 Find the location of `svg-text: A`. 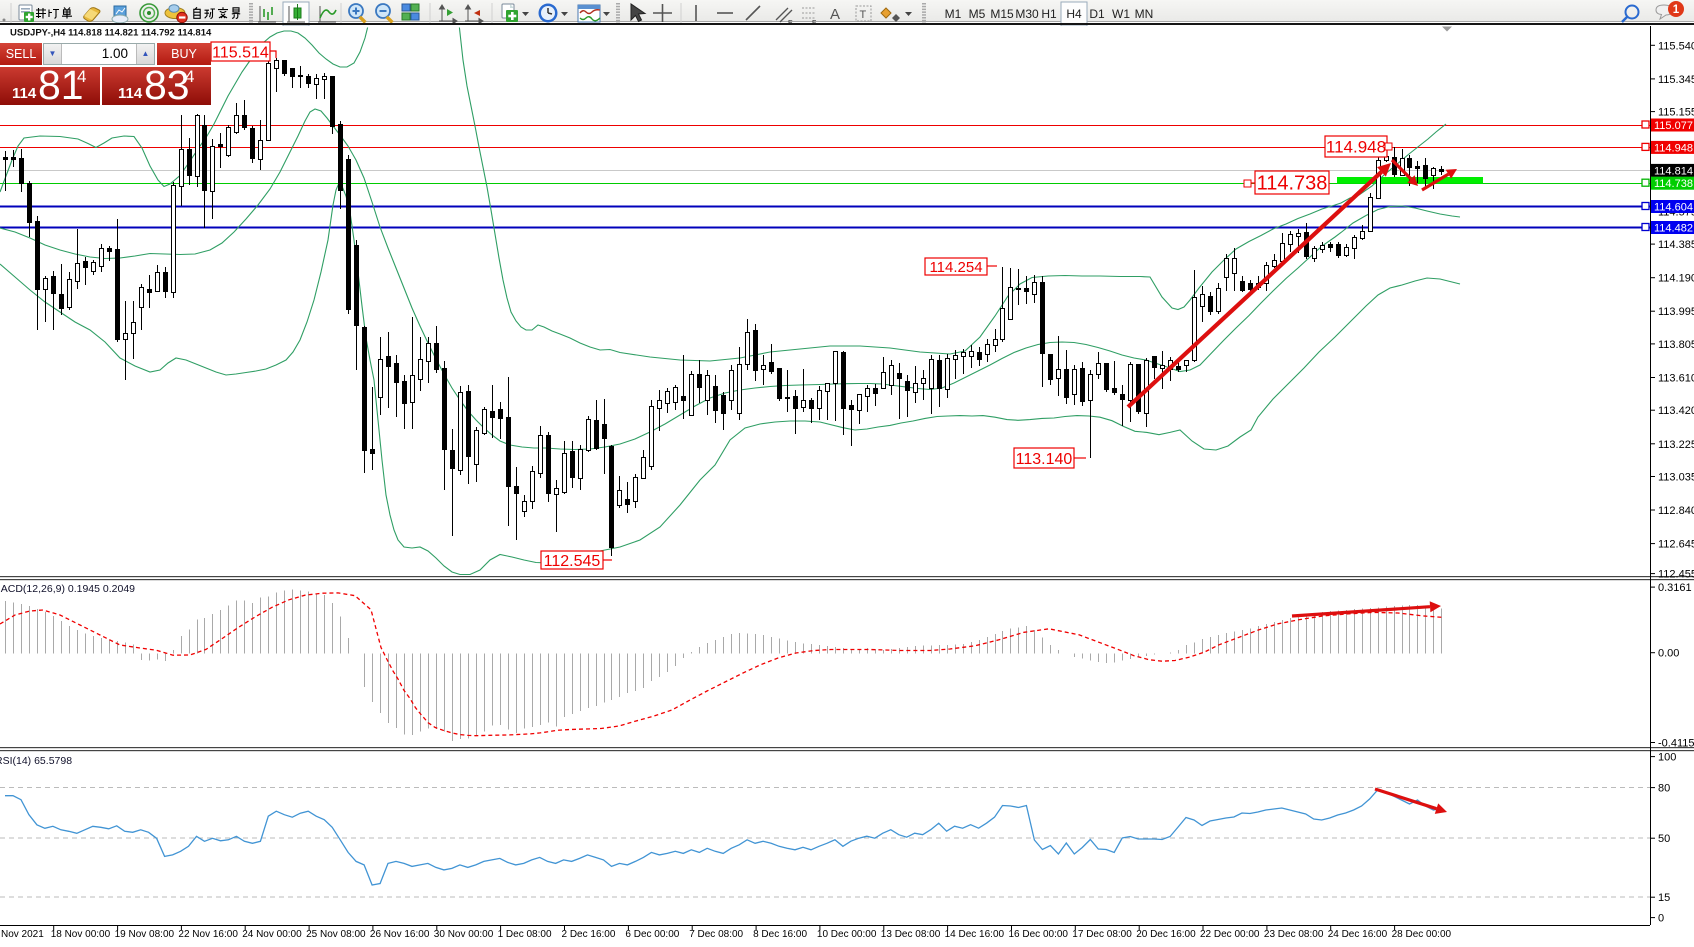

svg-text: A is located at coordinates (835, 14).